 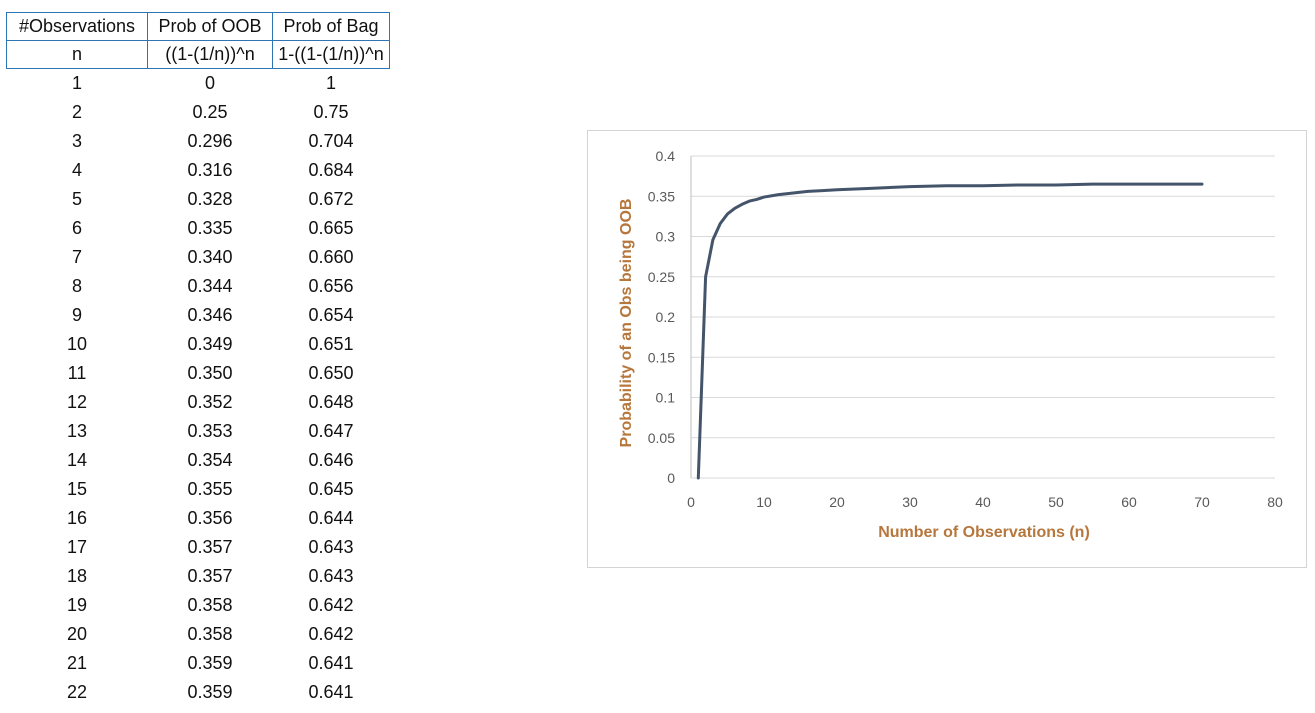 I want to click on cell-prob-oob: 0.349, so click(x=210, y=344).